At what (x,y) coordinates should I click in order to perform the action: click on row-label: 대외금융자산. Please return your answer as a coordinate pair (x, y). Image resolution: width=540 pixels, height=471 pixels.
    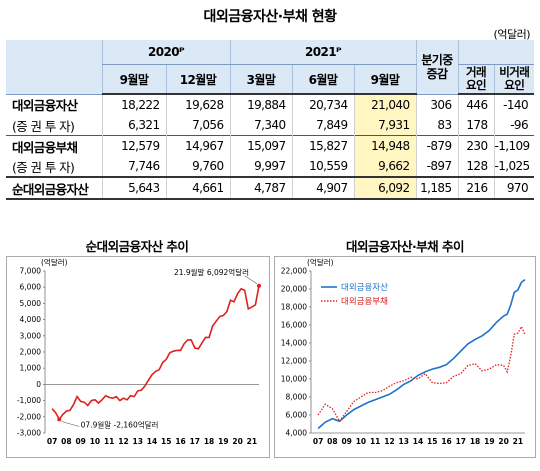
    Looking at the image, I should click on (45, 106).